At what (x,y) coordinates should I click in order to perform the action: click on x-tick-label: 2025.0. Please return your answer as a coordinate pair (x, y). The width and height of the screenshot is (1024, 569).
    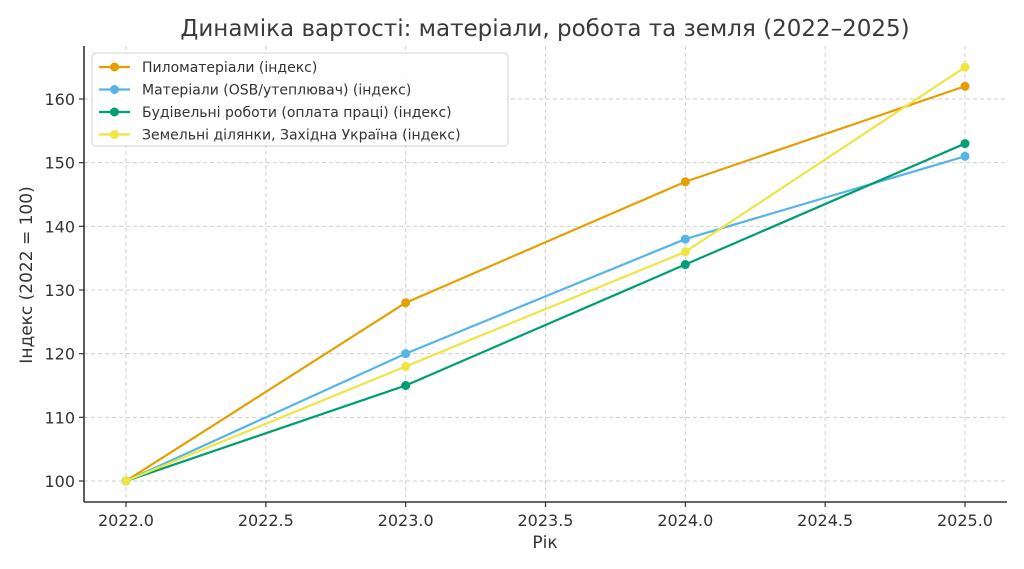
    Looking at the image, I should click on (965, 520).